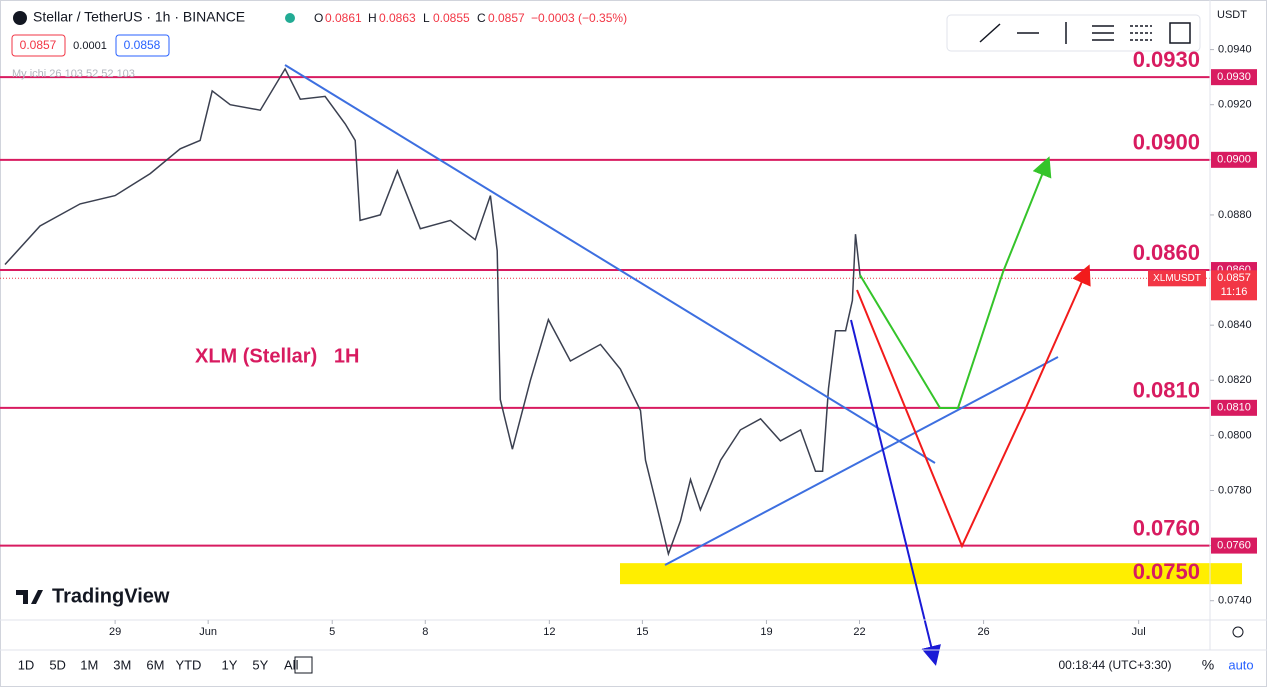 The height and width of the screenshot is (687, 1267). I want to click on x-tick-label: 12, so click(549, 632).